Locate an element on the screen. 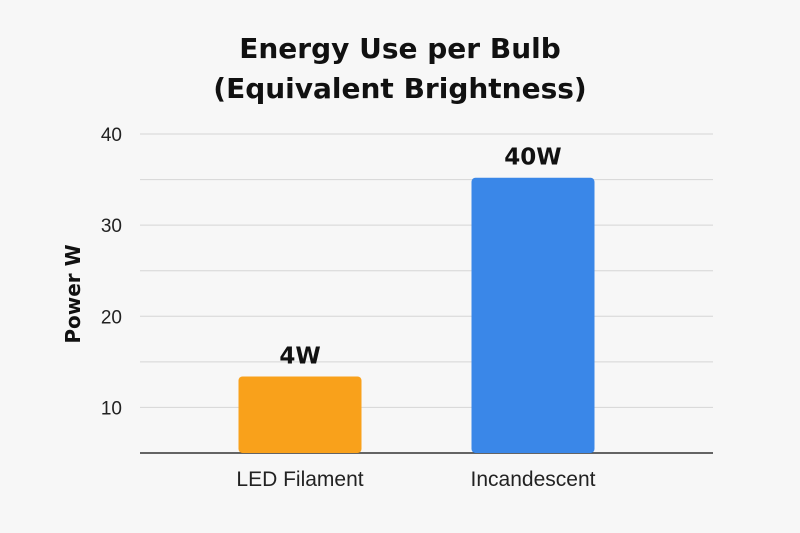  y-axis-label: Power W is located at coordinates (73, 293).